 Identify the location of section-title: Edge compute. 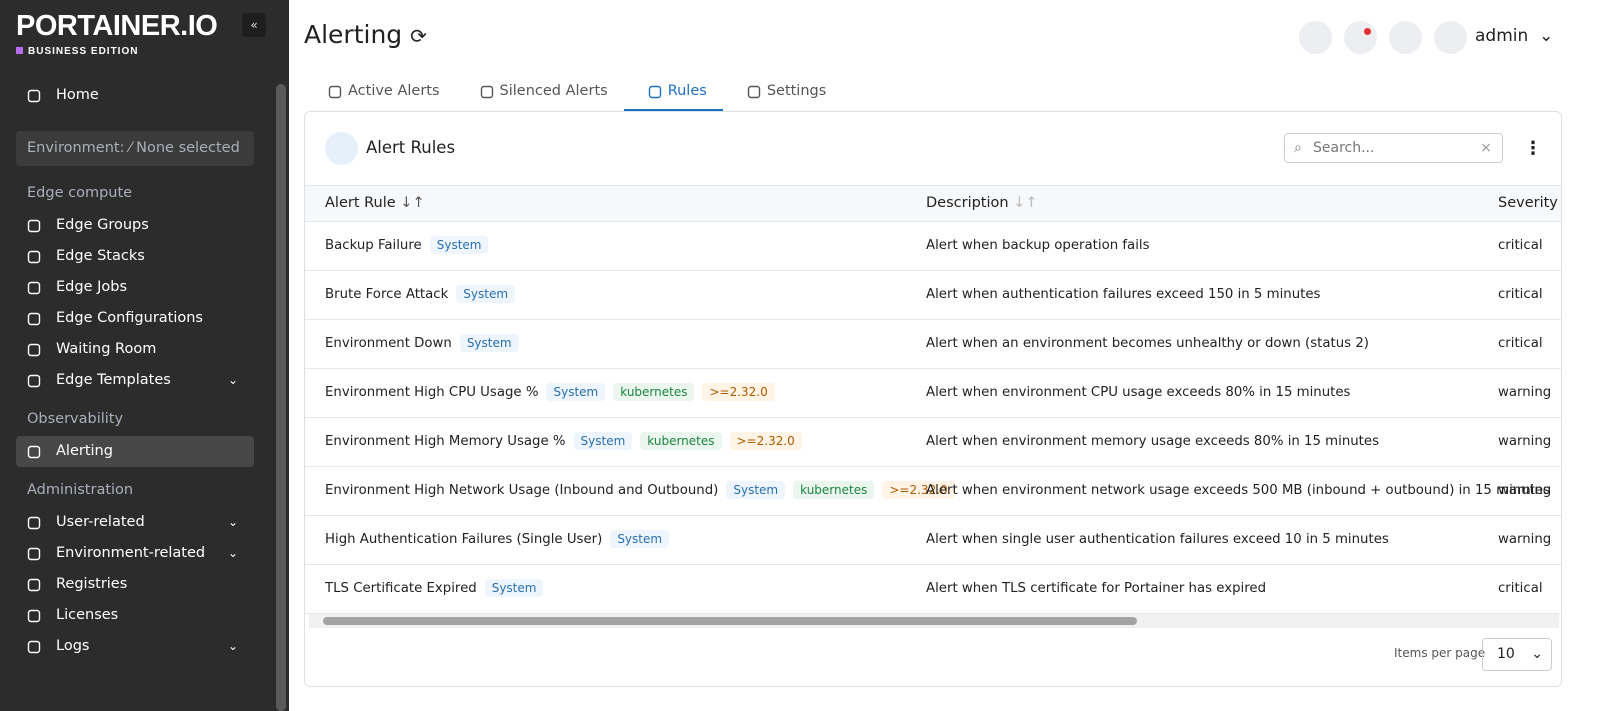
(80, 193).